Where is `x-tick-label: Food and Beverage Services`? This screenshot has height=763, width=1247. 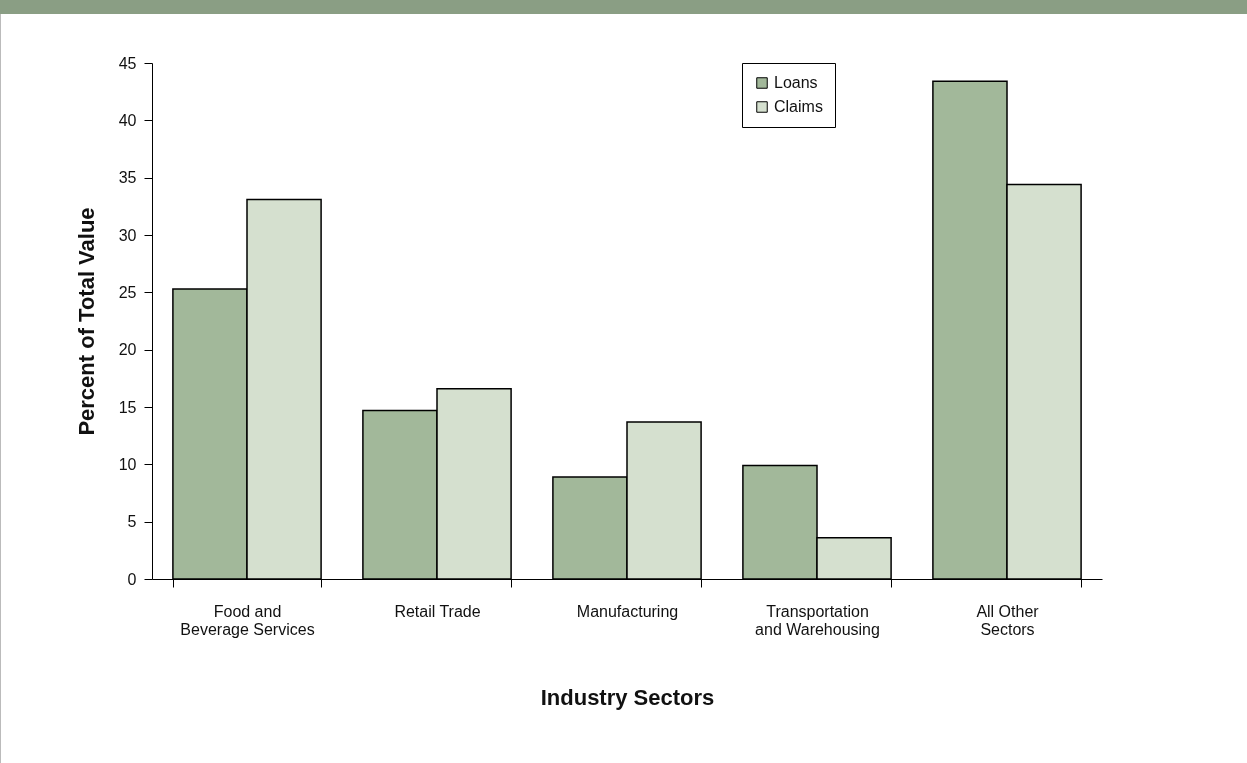 x-tick-label: Food and Beverage Services is located at coordinates (247, 620).